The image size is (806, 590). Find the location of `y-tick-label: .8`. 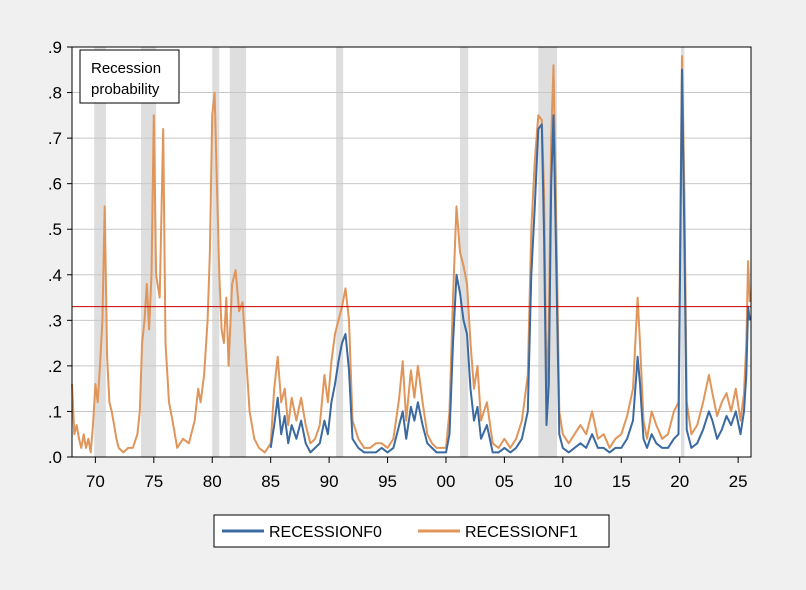

y-tick-label: .8 is located at coordinates (55, 93).